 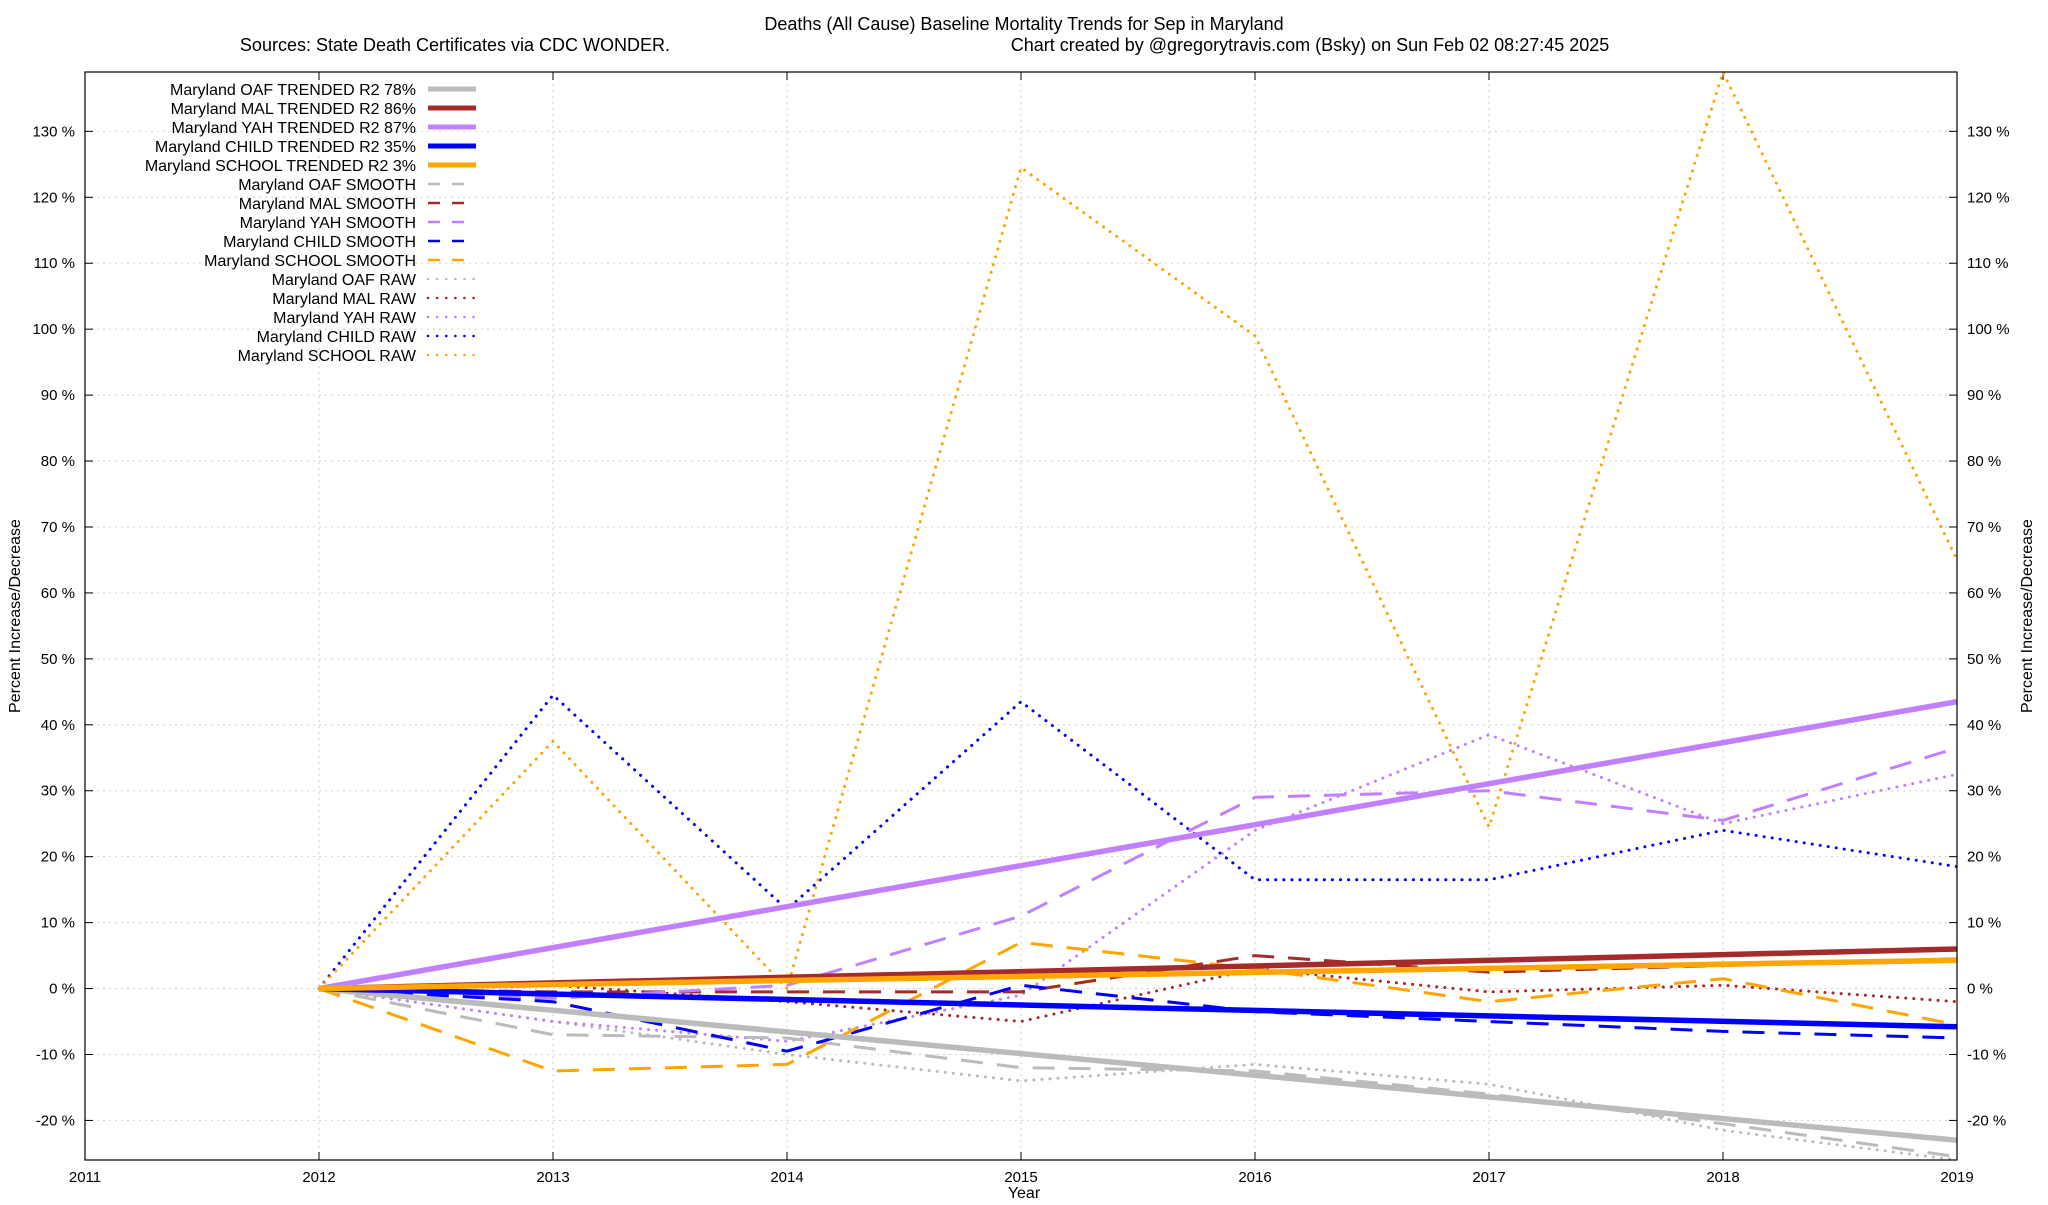 I want to click on legend-label: Maryland SCHOOL RAW, so click(x=327, y=356).